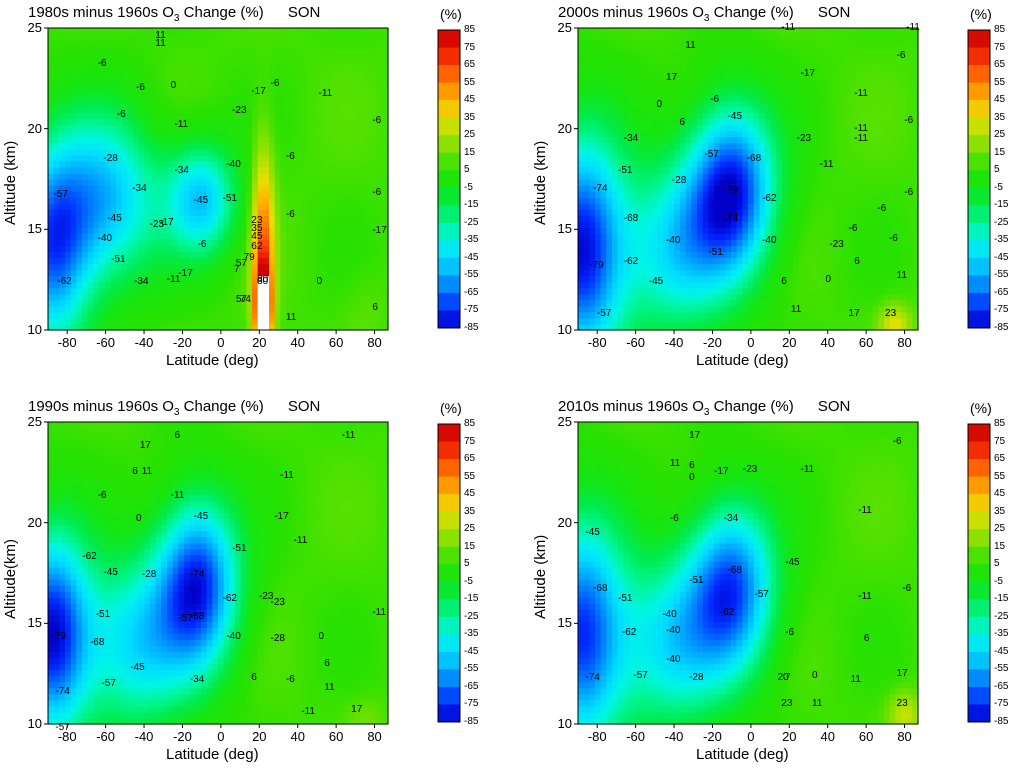 Image resolution: width=1024 pixels, height=781 pixels. I want to click on colorbar-unit: (%), so click(981, 408).